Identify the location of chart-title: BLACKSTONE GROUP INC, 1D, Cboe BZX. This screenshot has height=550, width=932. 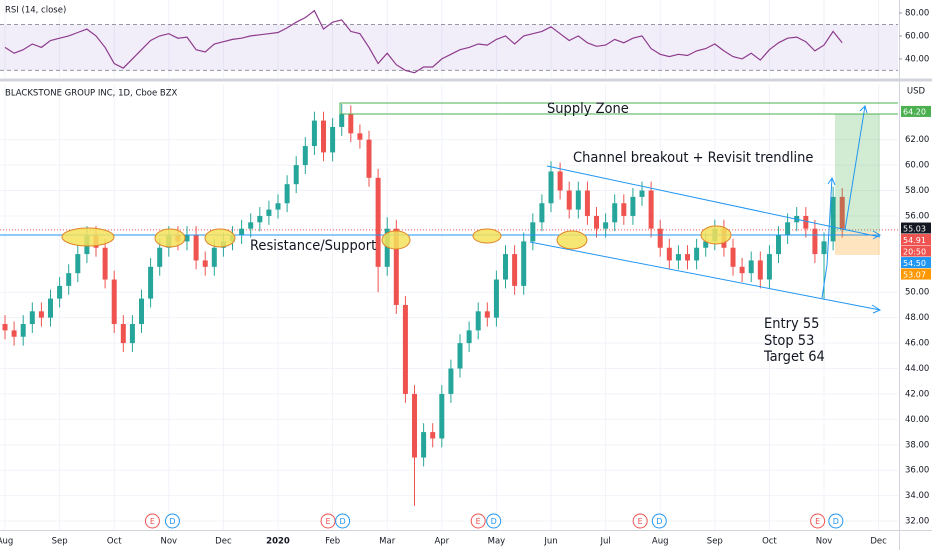
(91, 94).